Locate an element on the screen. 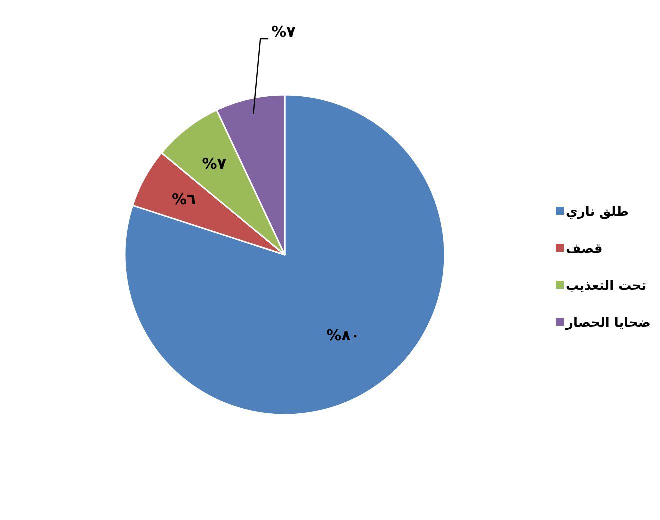 This screenshot has height=520, width=660. legend-label: قصف is located at coordinates (584, 249).